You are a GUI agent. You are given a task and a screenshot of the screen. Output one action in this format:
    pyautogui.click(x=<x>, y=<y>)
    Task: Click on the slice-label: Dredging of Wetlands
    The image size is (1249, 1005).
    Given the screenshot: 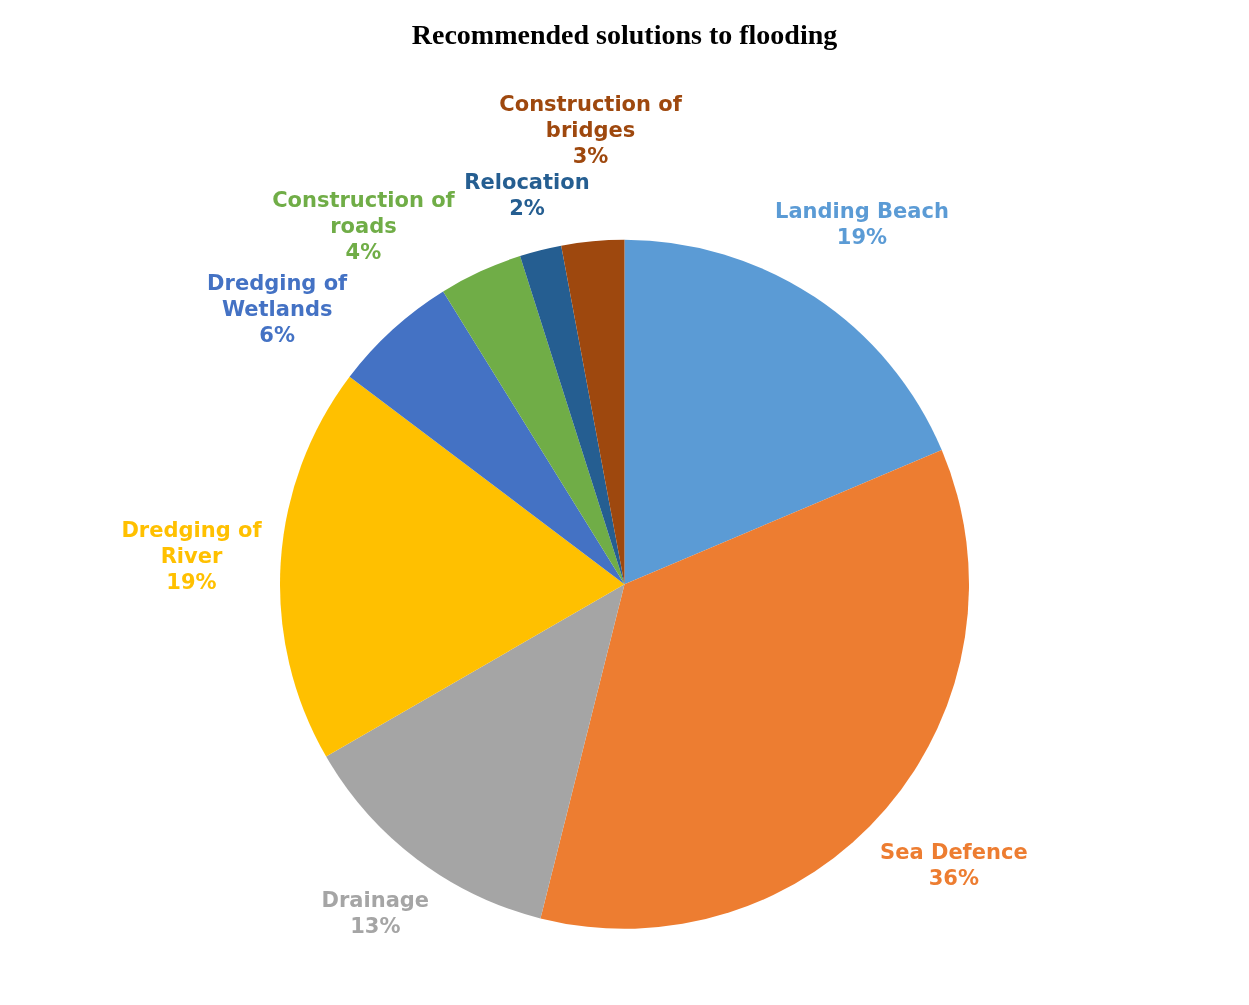 What is the action you would take?
    pyautogui.click(x=278, y=295)
    